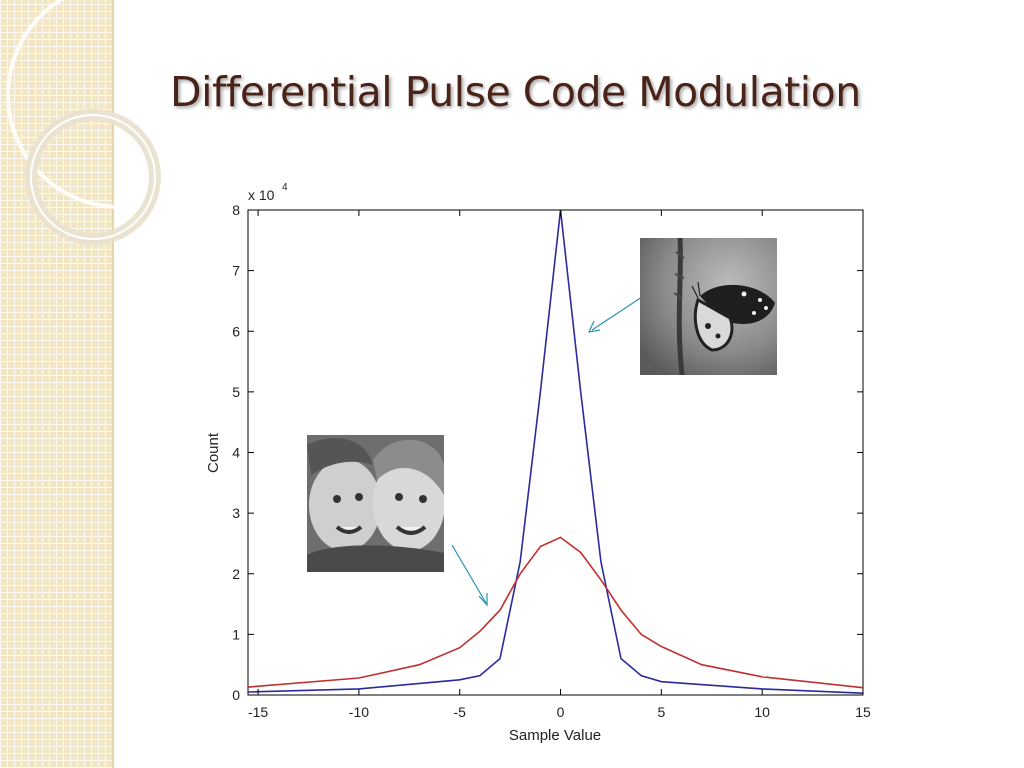 This screenshot has width=1024, height=768. Describe the element at coordinates (236, 574) in the screenshot. I see `y-tick-label: 2` at that location.